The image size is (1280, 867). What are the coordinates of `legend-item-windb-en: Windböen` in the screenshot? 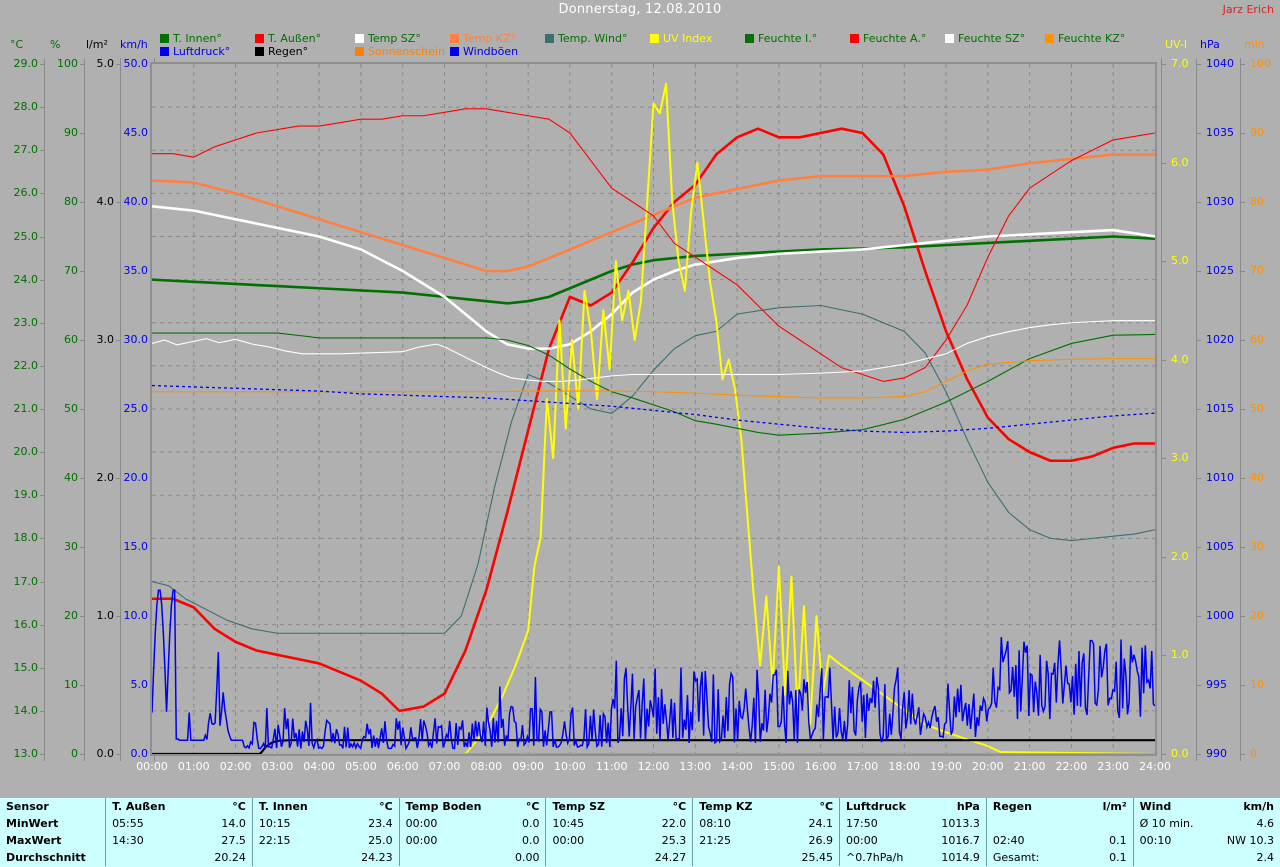 It's located at (484, 51).